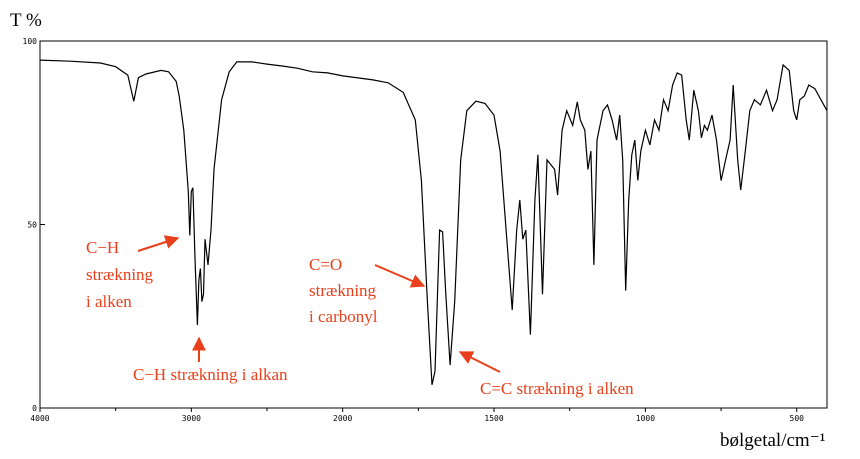 Image resolution: width=860 pixels, height=459 pixels. Describe the element at coordinates (34, 408) in the screenshot. I see `y-tick-label: 0` at that location.